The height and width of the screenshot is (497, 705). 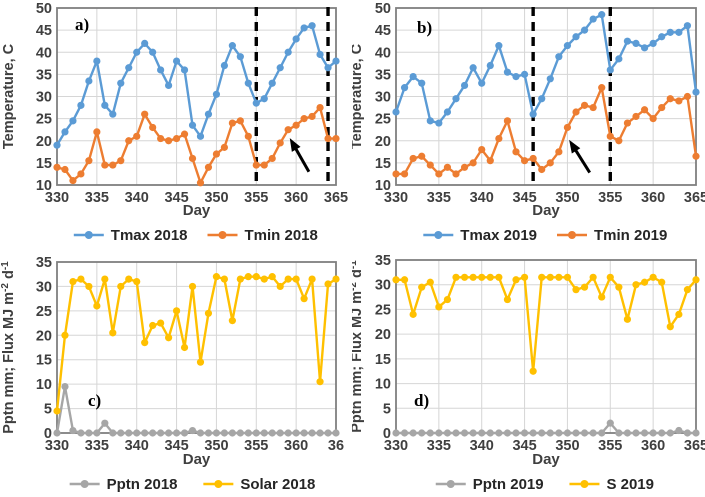 I want to click on series-s-2019, so click(x=546, y=324).